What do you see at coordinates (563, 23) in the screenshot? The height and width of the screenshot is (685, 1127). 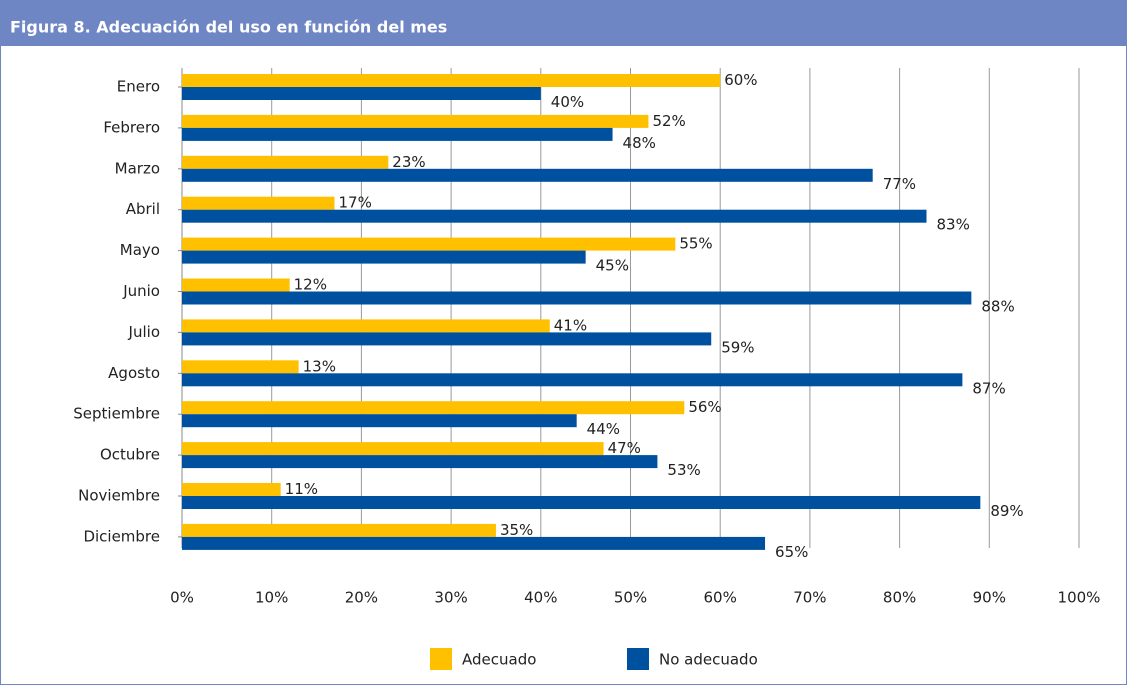 I see `header` at bounding box center [563, 23].